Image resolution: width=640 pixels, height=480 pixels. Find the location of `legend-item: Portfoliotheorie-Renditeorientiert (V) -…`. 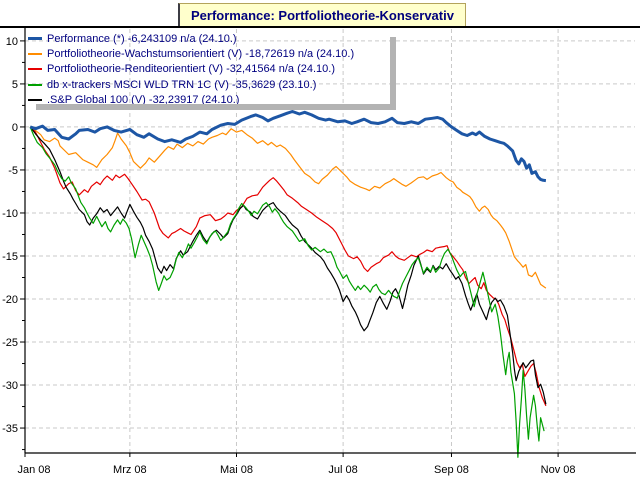

legend-item: Portfoliotheorie-Renditeorientiert (V) -… is located at coordinates (209, 69).